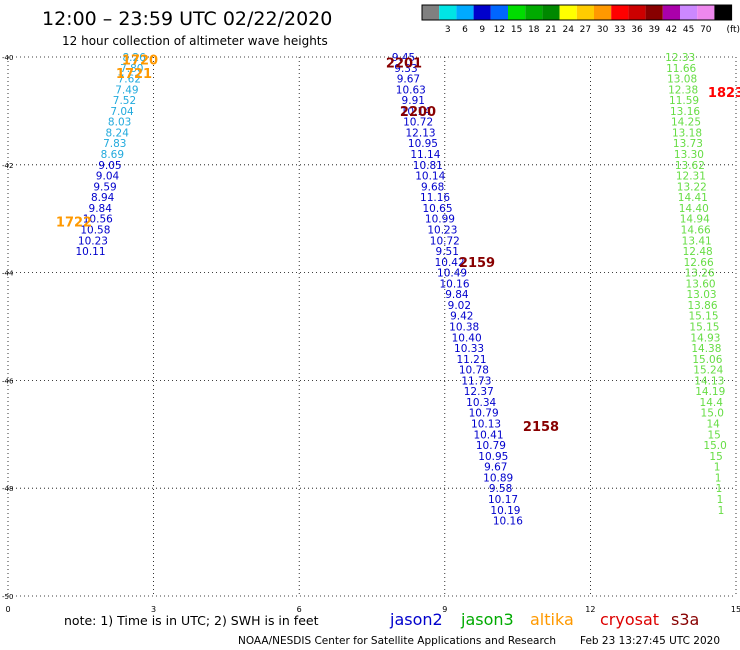 This screenshot has width=740, height=650. What do you see at coordinates (421, 133) in the screenshot?
I see `data-point-label: 12.13` at bounding box center [421, 133].